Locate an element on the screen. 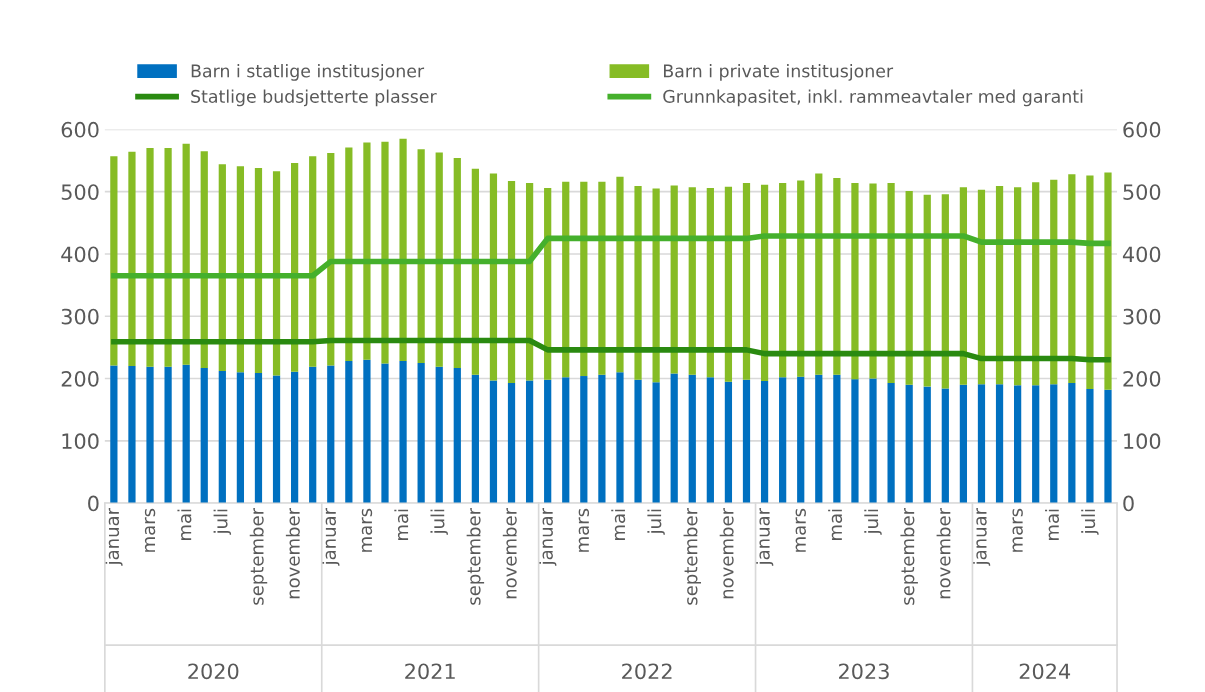 This screenshot has width=1205, height=692. y-tick-label: 100 is located at coordinates (80, 441).